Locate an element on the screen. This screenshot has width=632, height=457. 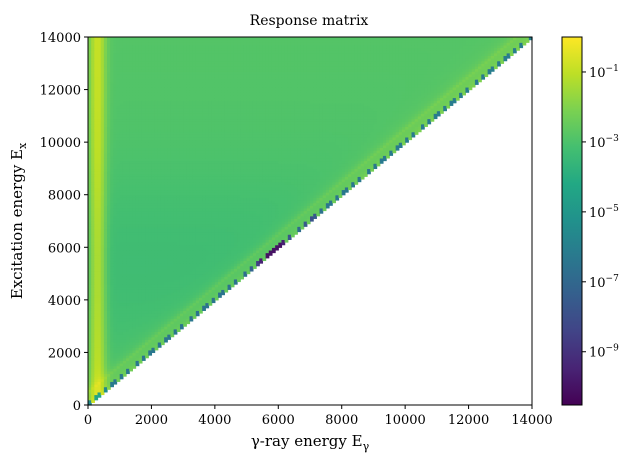
heatmap-cell-1948 is located at coordinates (270, 244).